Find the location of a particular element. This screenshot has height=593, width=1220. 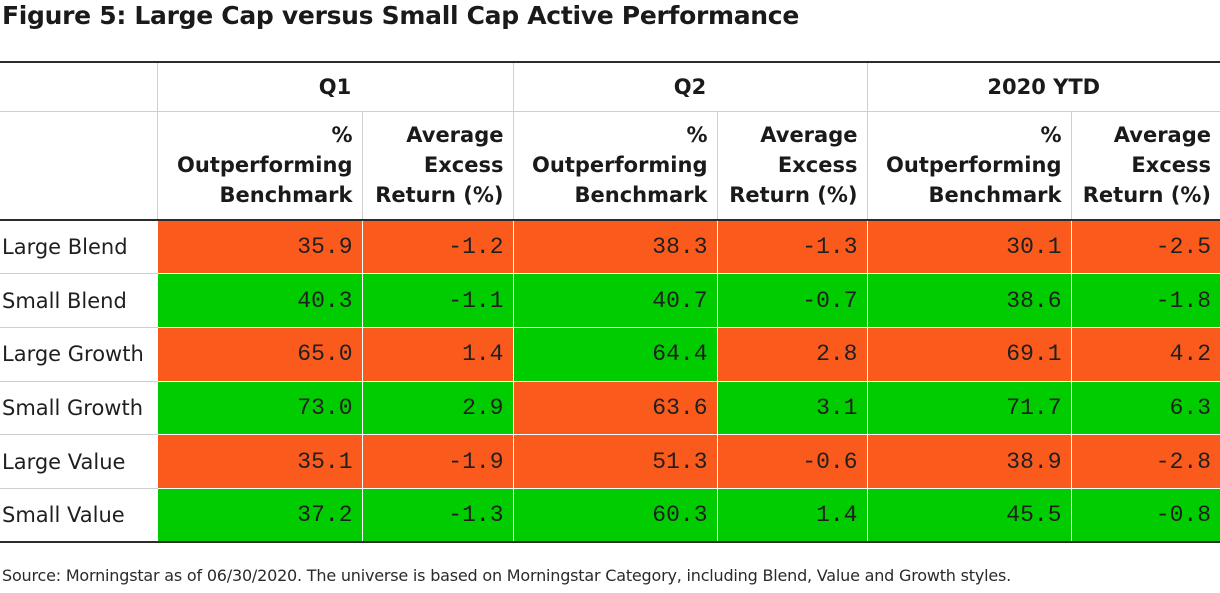

header-corner is located at coordinates (79, 87).